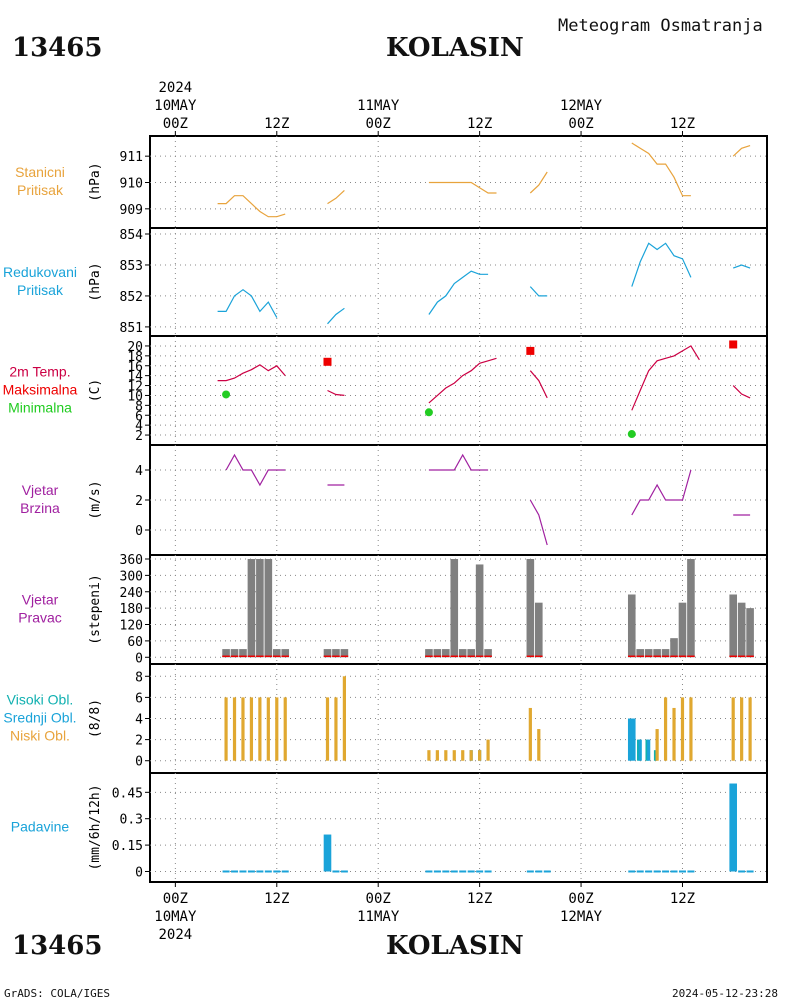 Image resolution: width=800 pixels, height=1000 pixels. Describe the element at coordinates (95, 390) in the screenshot. I see `y-axis-unit: (C)` at that location.